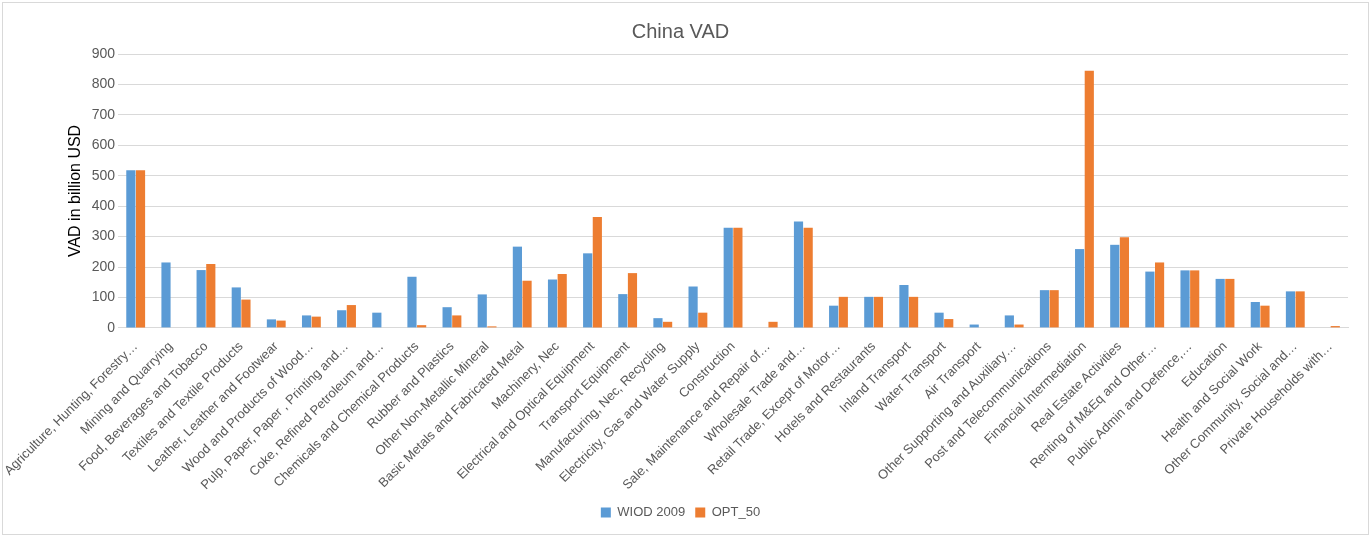  I want to click on y-axis-title: VAD in billion USD, so click(74, 191).